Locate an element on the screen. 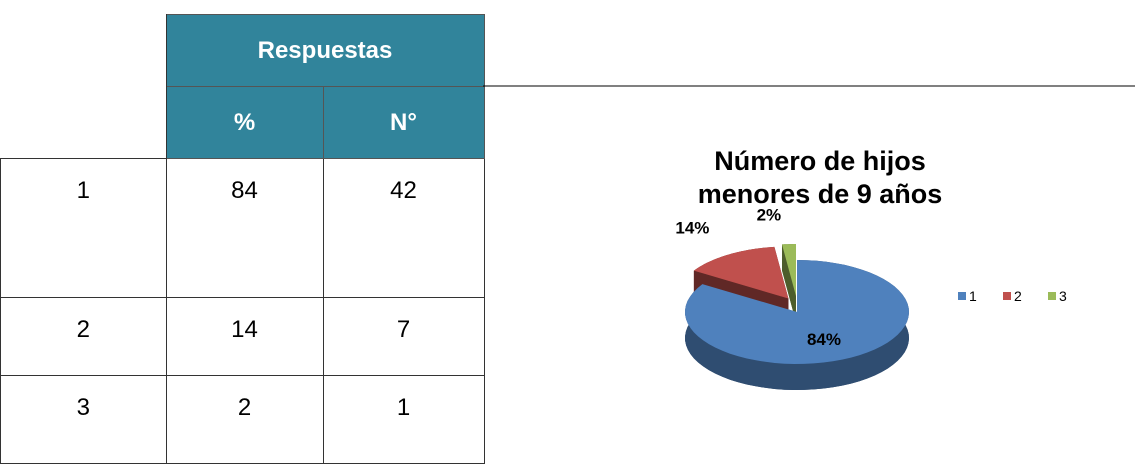 This screenshot has width=1135, height=464. legend-label: 2 is located at coordinates (1018, 296).